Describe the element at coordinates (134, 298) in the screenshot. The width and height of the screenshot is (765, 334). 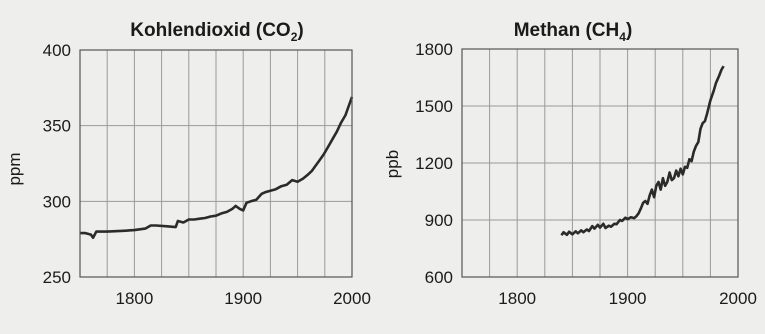
I see `co2-x-tick-label: 1800` at that location.